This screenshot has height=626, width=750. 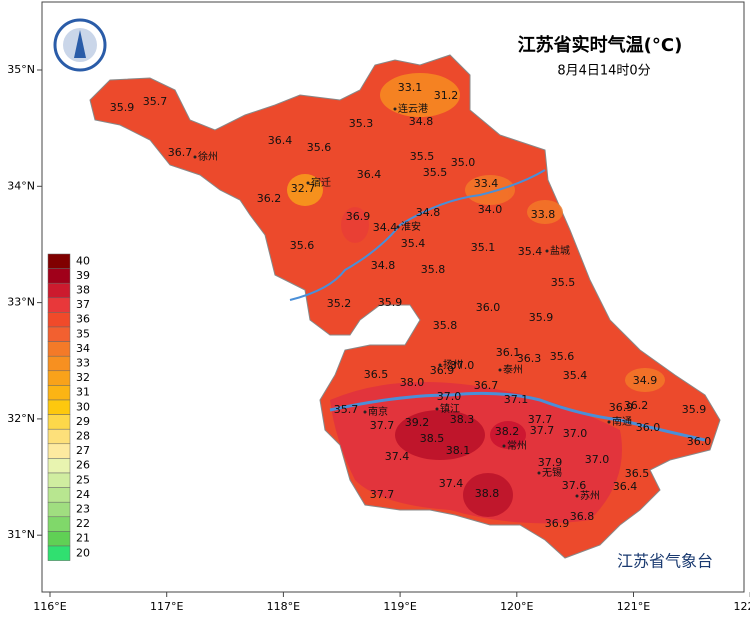 I want to click on station-value: 38.0, so click(x=412, y=382).